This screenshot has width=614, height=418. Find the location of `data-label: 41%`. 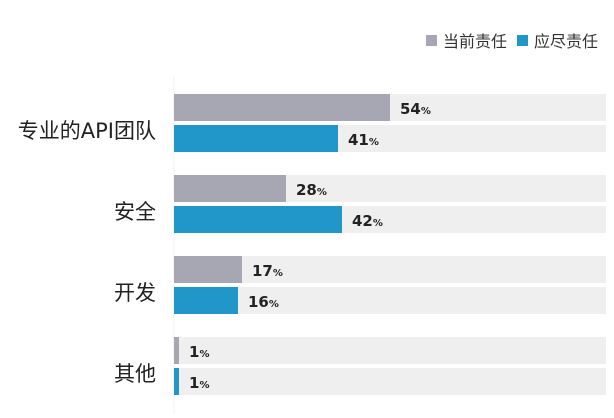

data-label: 41% is located at coordinates (363, 140).